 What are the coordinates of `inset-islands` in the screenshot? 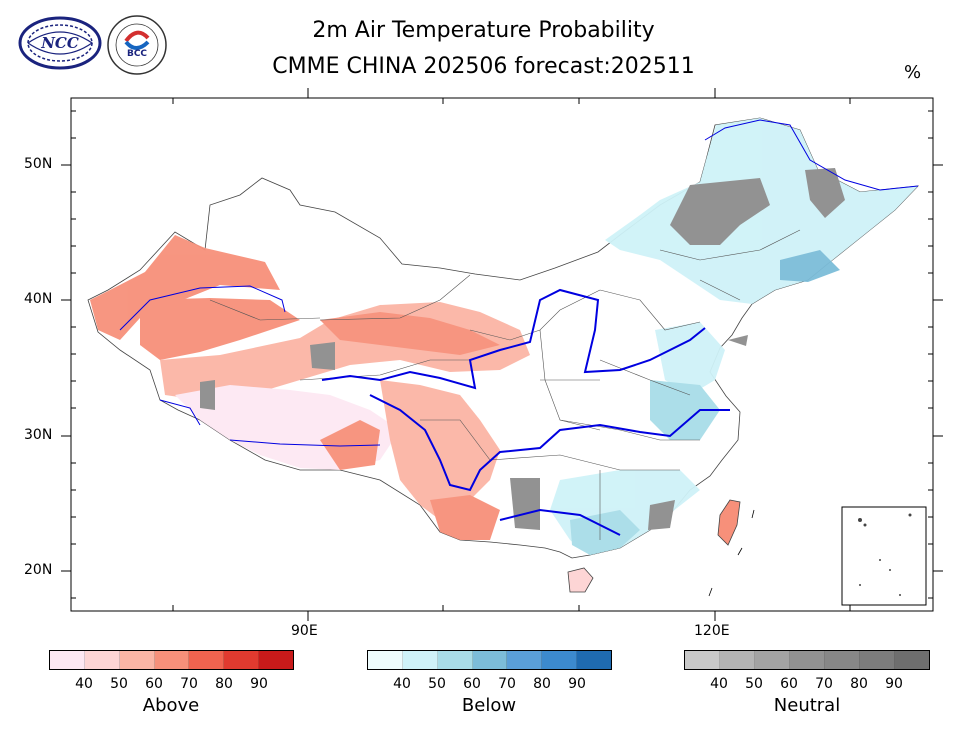 It's located at (885, 554).